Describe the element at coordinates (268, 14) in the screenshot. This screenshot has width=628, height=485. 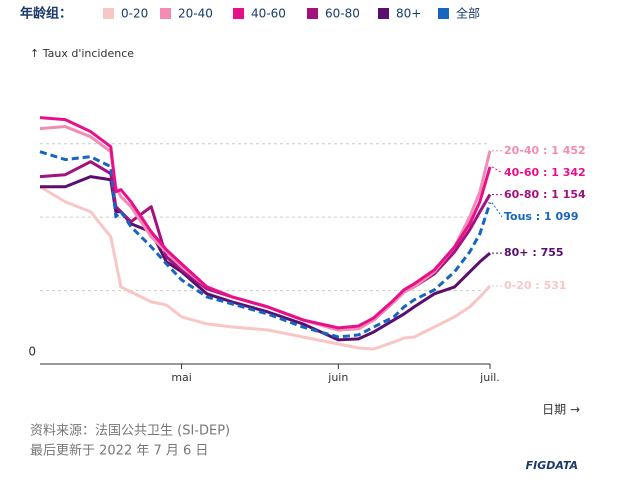
I see `legend-label: 40-60` at that location.